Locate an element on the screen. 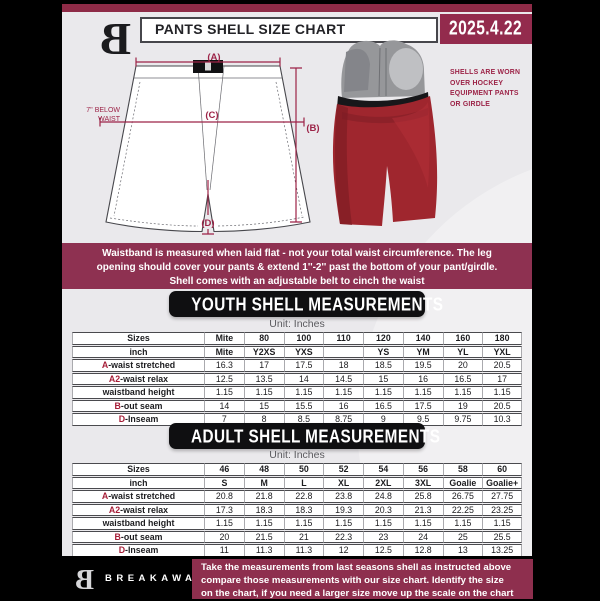  table-cell: 24 is located at coordinates (422, 536).